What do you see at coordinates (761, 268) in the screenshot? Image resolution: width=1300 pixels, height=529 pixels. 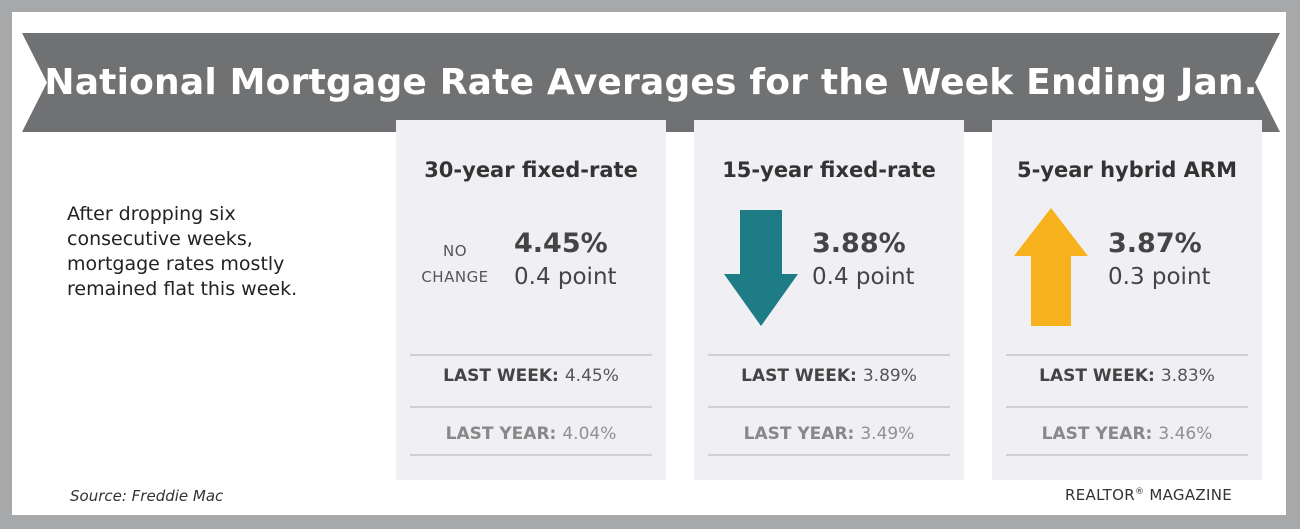 I see `down-arrow-icon` at bounding box center [761, 268].